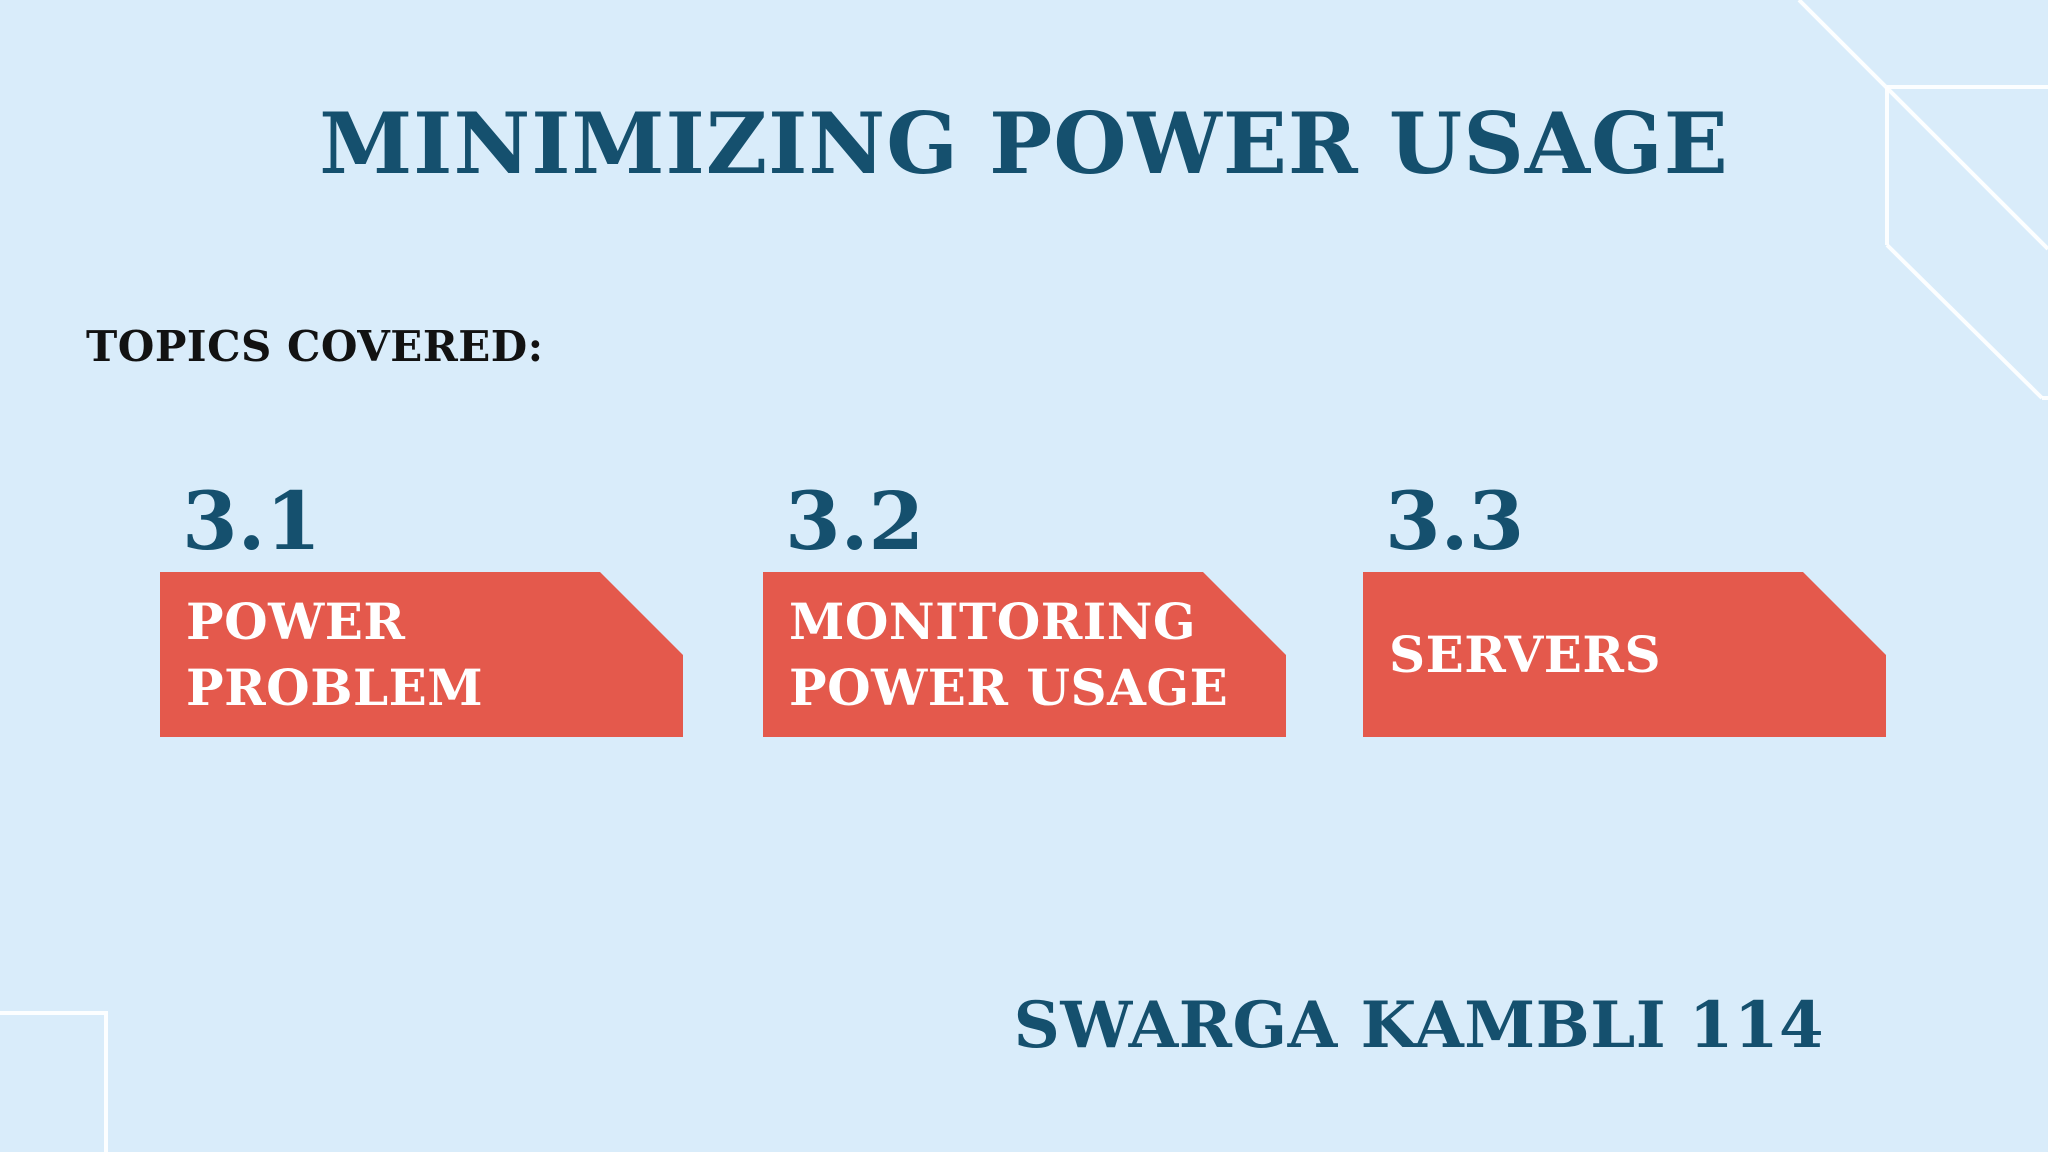  Describe the element at coordinates (993, 621) in the screenshot. I see `topic-card-label-line: MONITORING` at that location.